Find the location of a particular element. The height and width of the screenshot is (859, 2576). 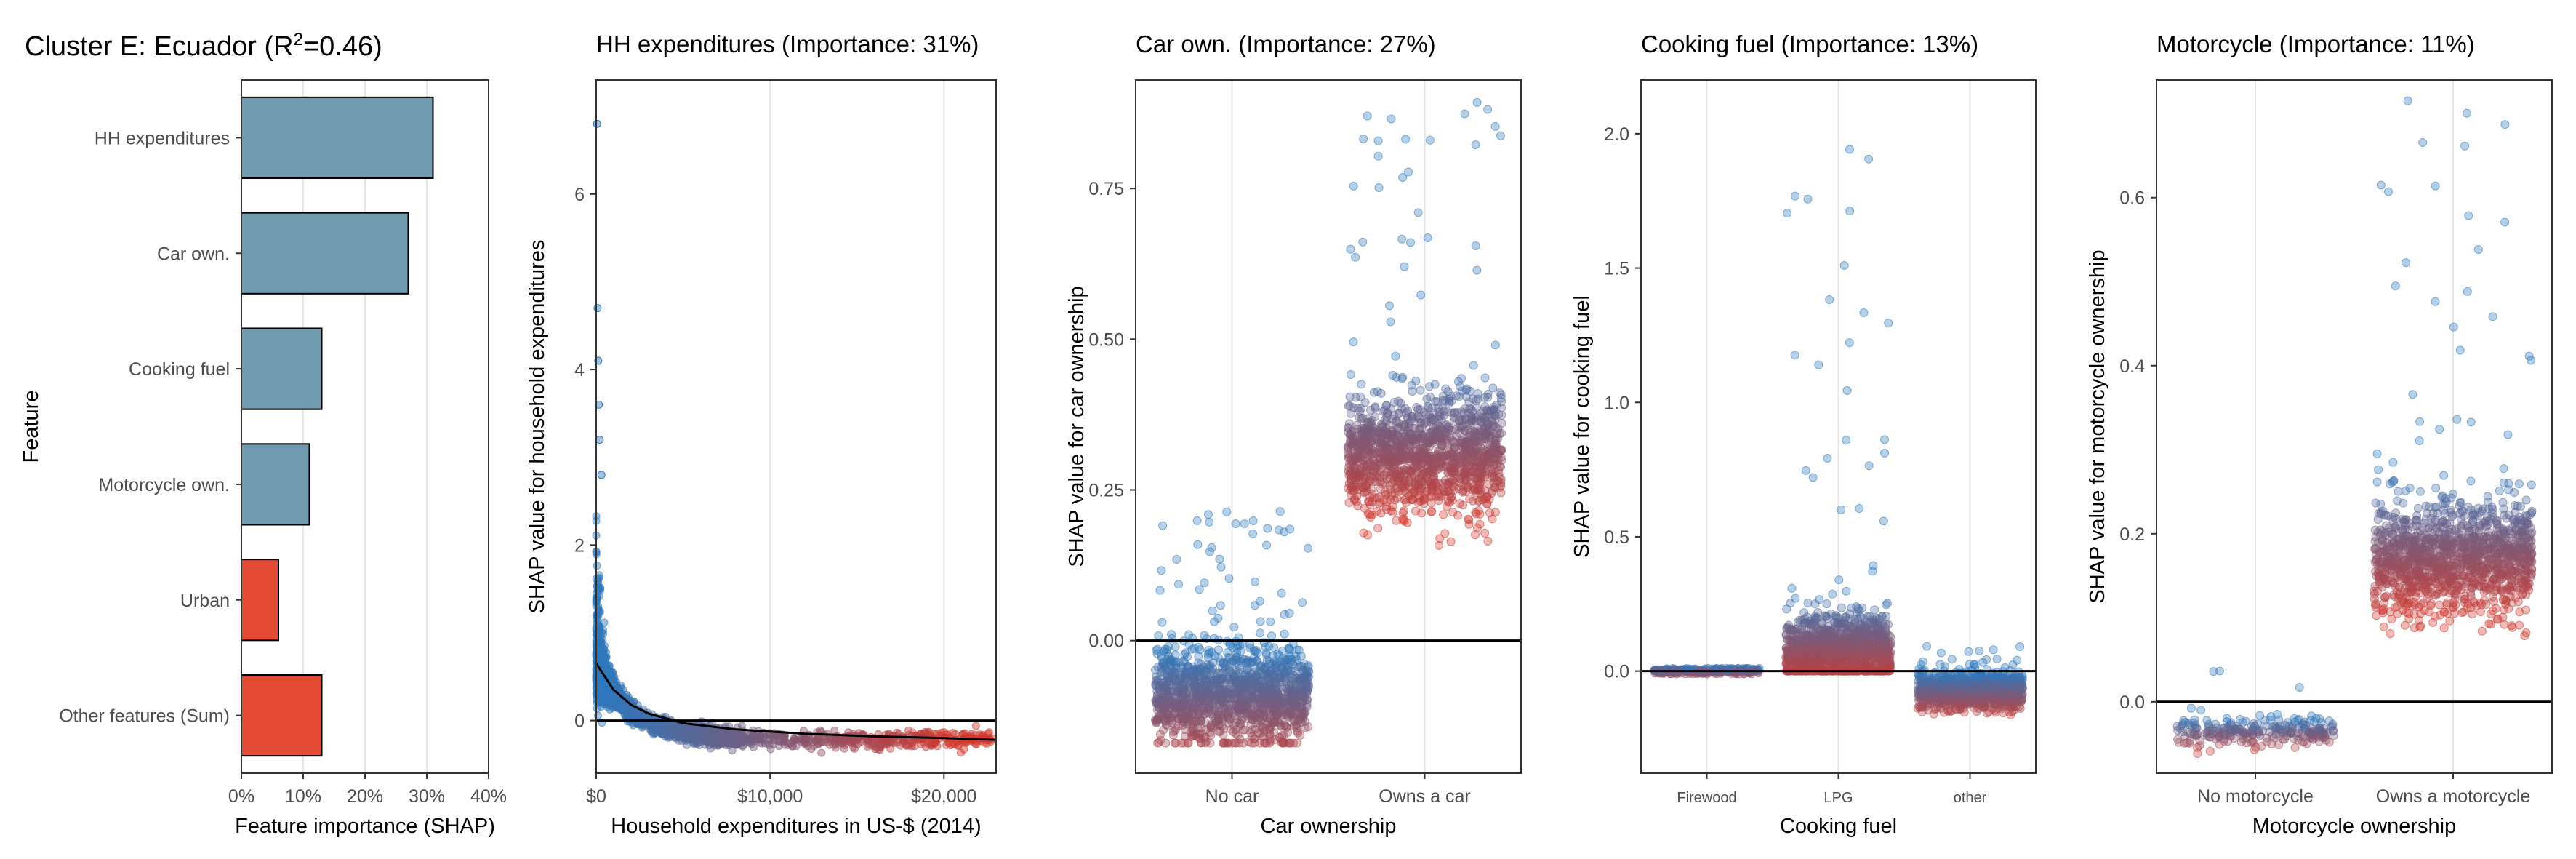

x-tick-label: 40% is located at coordinates (489, 796).